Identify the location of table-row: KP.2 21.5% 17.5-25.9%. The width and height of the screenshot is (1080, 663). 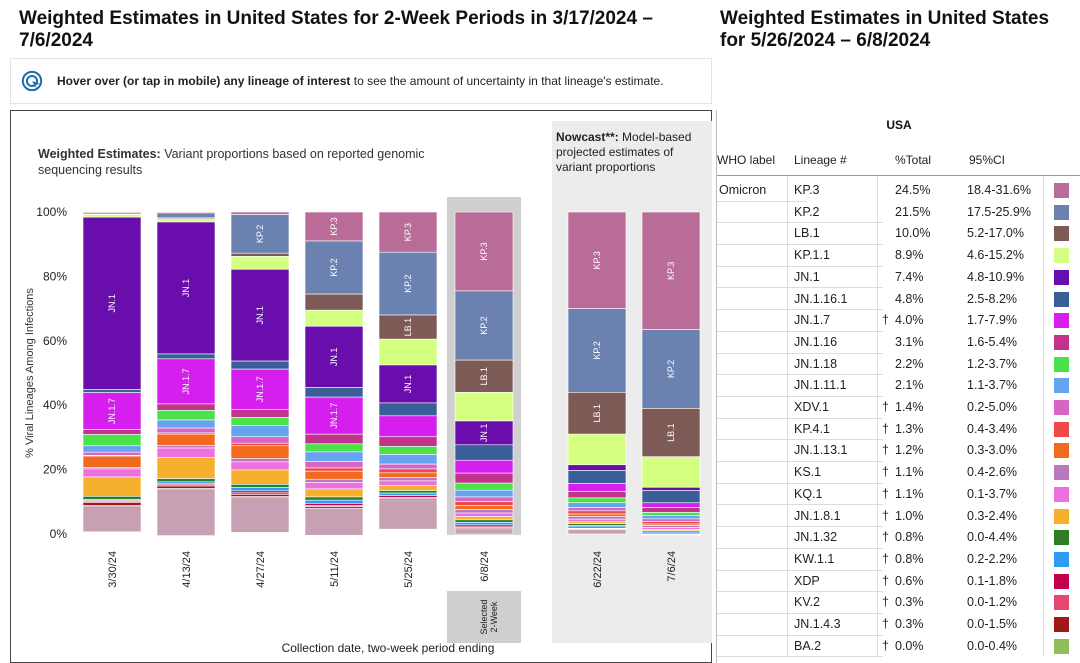
(898, 224).